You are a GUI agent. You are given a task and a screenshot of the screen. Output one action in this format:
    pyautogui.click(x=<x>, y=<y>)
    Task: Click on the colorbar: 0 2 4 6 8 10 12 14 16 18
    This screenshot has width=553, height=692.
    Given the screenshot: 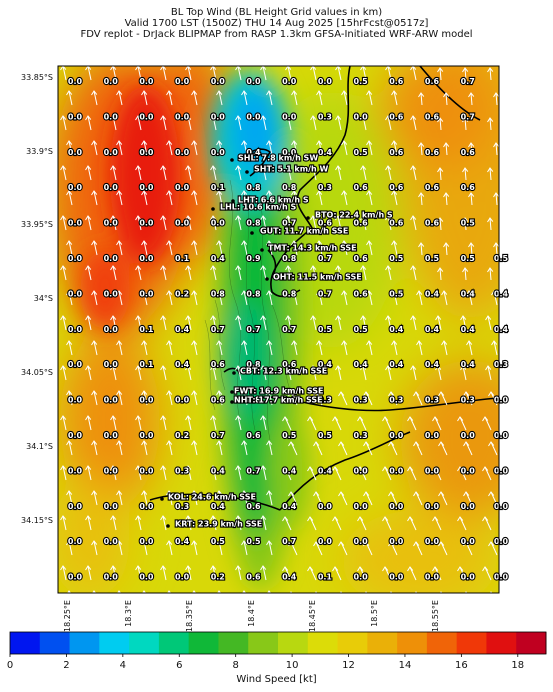 What is the action you would take?
    pyautogui.click(x=277, y=651)
    